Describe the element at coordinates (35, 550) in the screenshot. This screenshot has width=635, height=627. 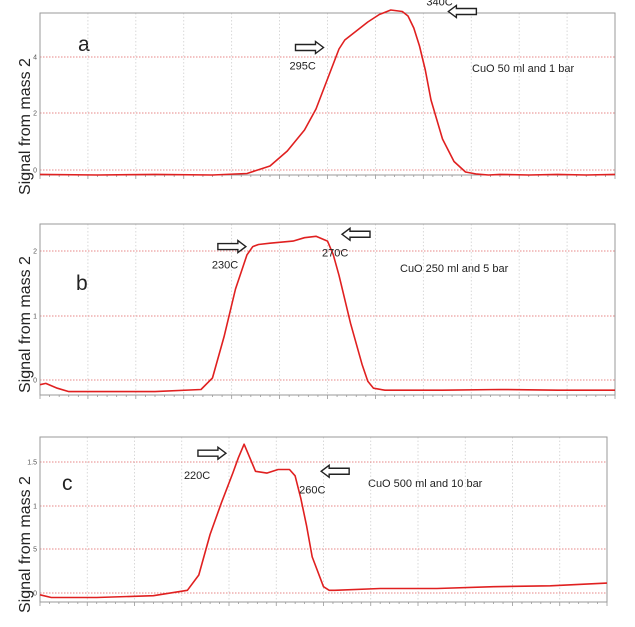
I see `y-tick-label: 5` at that location.